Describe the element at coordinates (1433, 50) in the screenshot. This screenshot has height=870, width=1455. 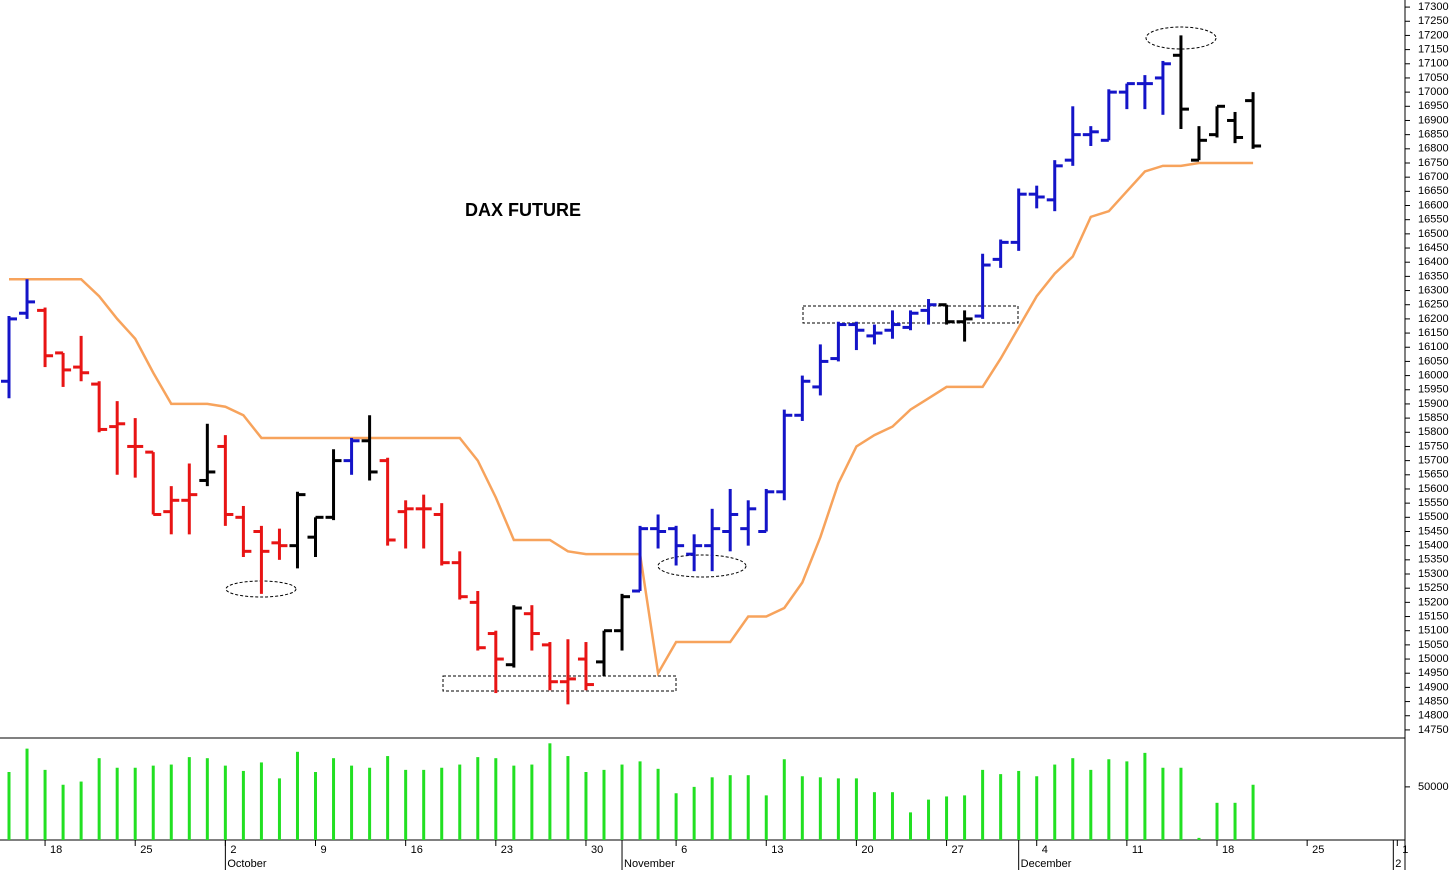
I see `y-tick-label: 17150` at that location.